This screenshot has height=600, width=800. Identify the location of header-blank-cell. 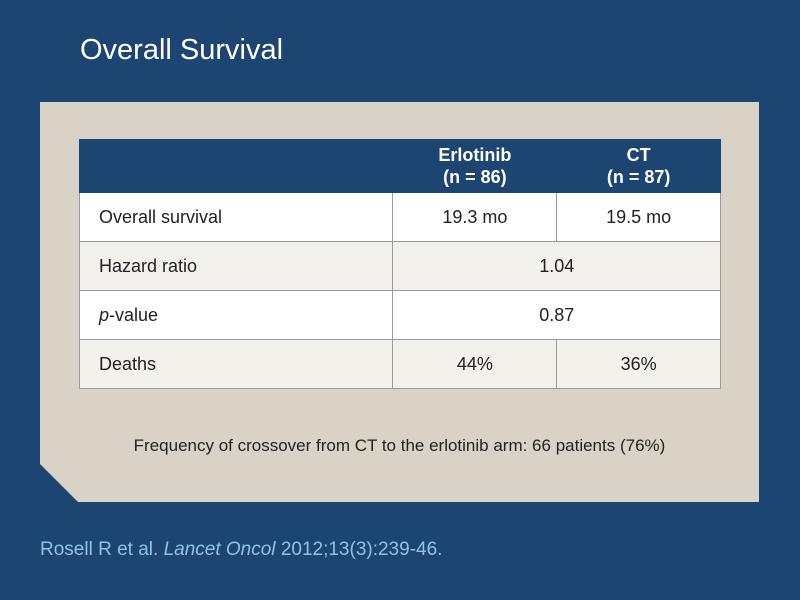
(236, 166).